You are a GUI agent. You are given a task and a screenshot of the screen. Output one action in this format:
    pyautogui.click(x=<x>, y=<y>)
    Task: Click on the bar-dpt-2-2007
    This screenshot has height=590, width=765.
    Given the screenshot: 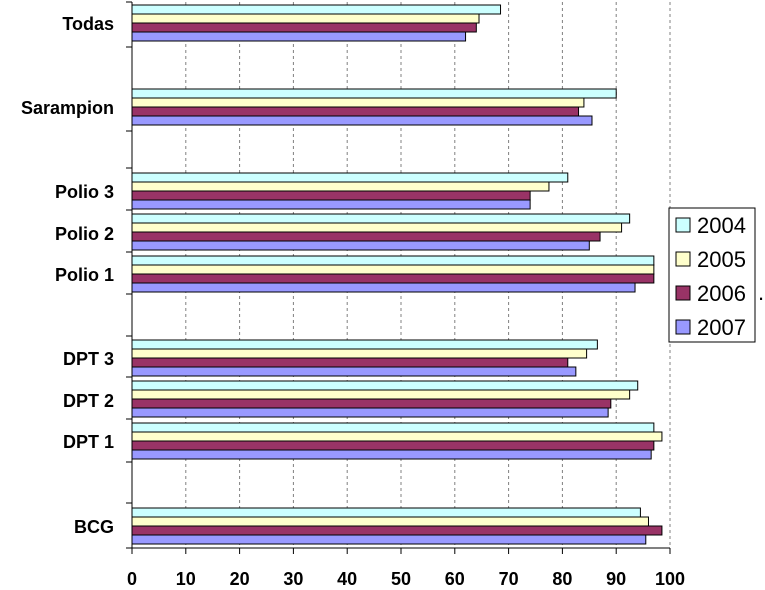 What is the action you would take?
    pyautogui.click(x=370, y=412)
    